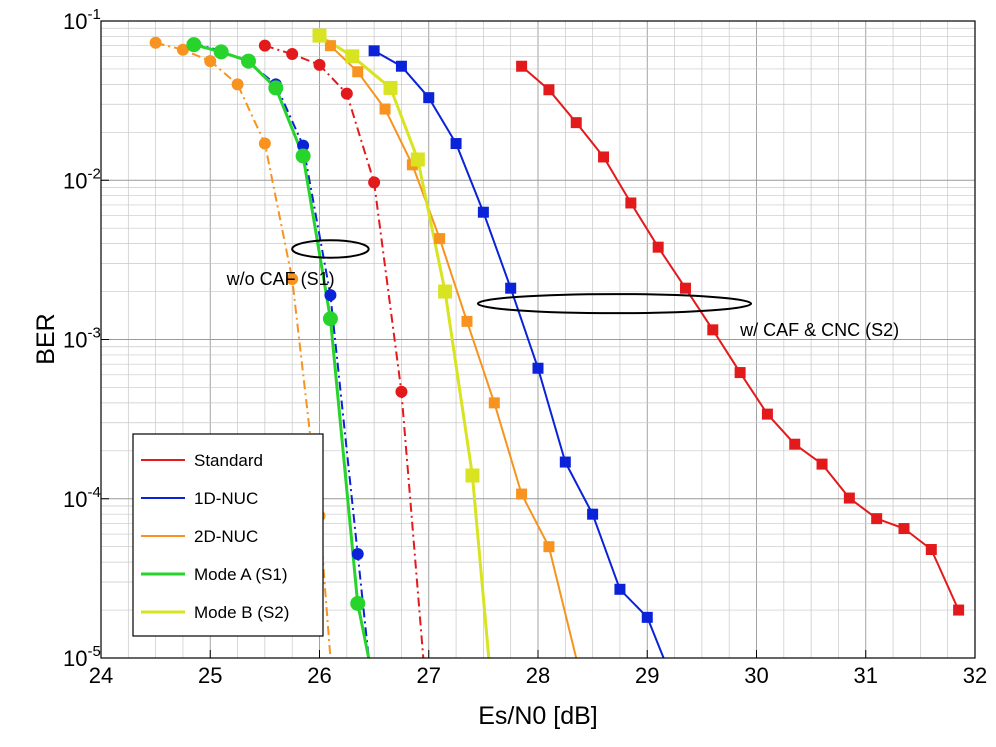  Describe the element at coordinates (975, 675) in the screenshot. I see `x-tick-label: 32` at that location.